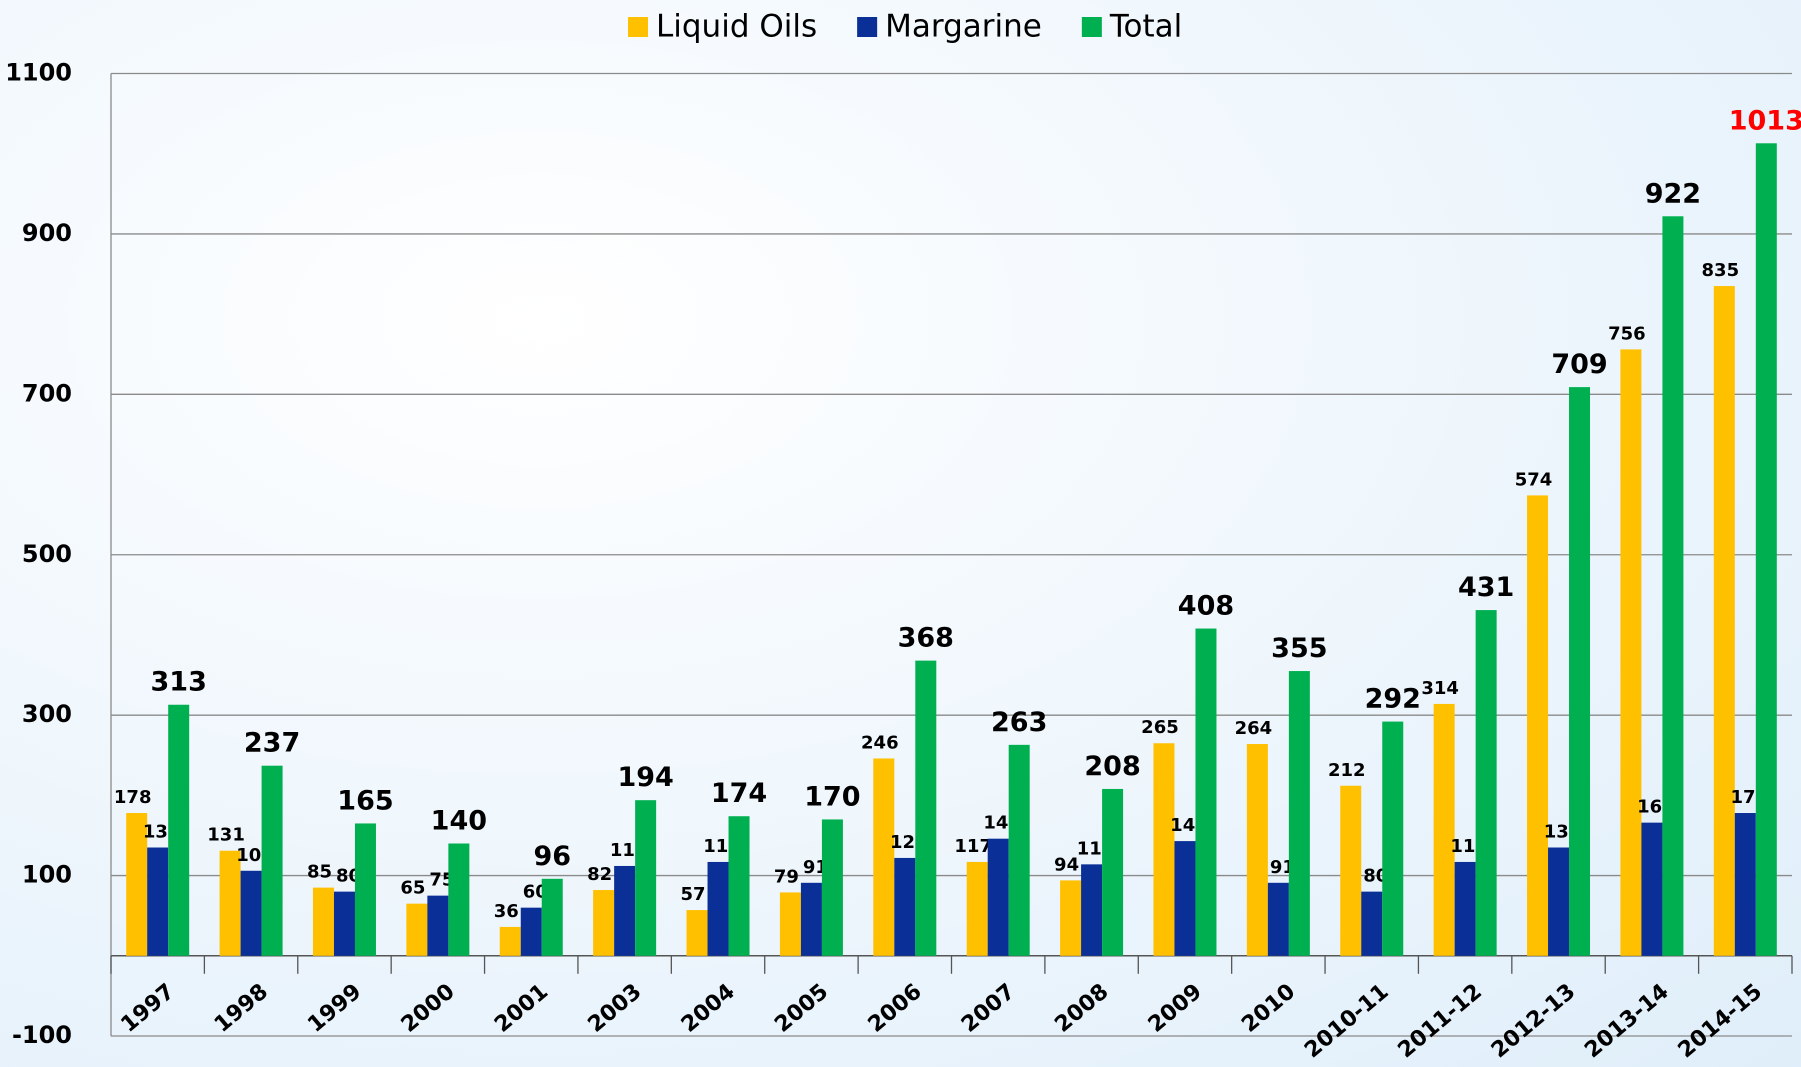 The width and height of the screenshot is (1801, 1067). Describe the element at coordinates (1486, 587) in the screenshot. I see `value-label: 431` at that location.